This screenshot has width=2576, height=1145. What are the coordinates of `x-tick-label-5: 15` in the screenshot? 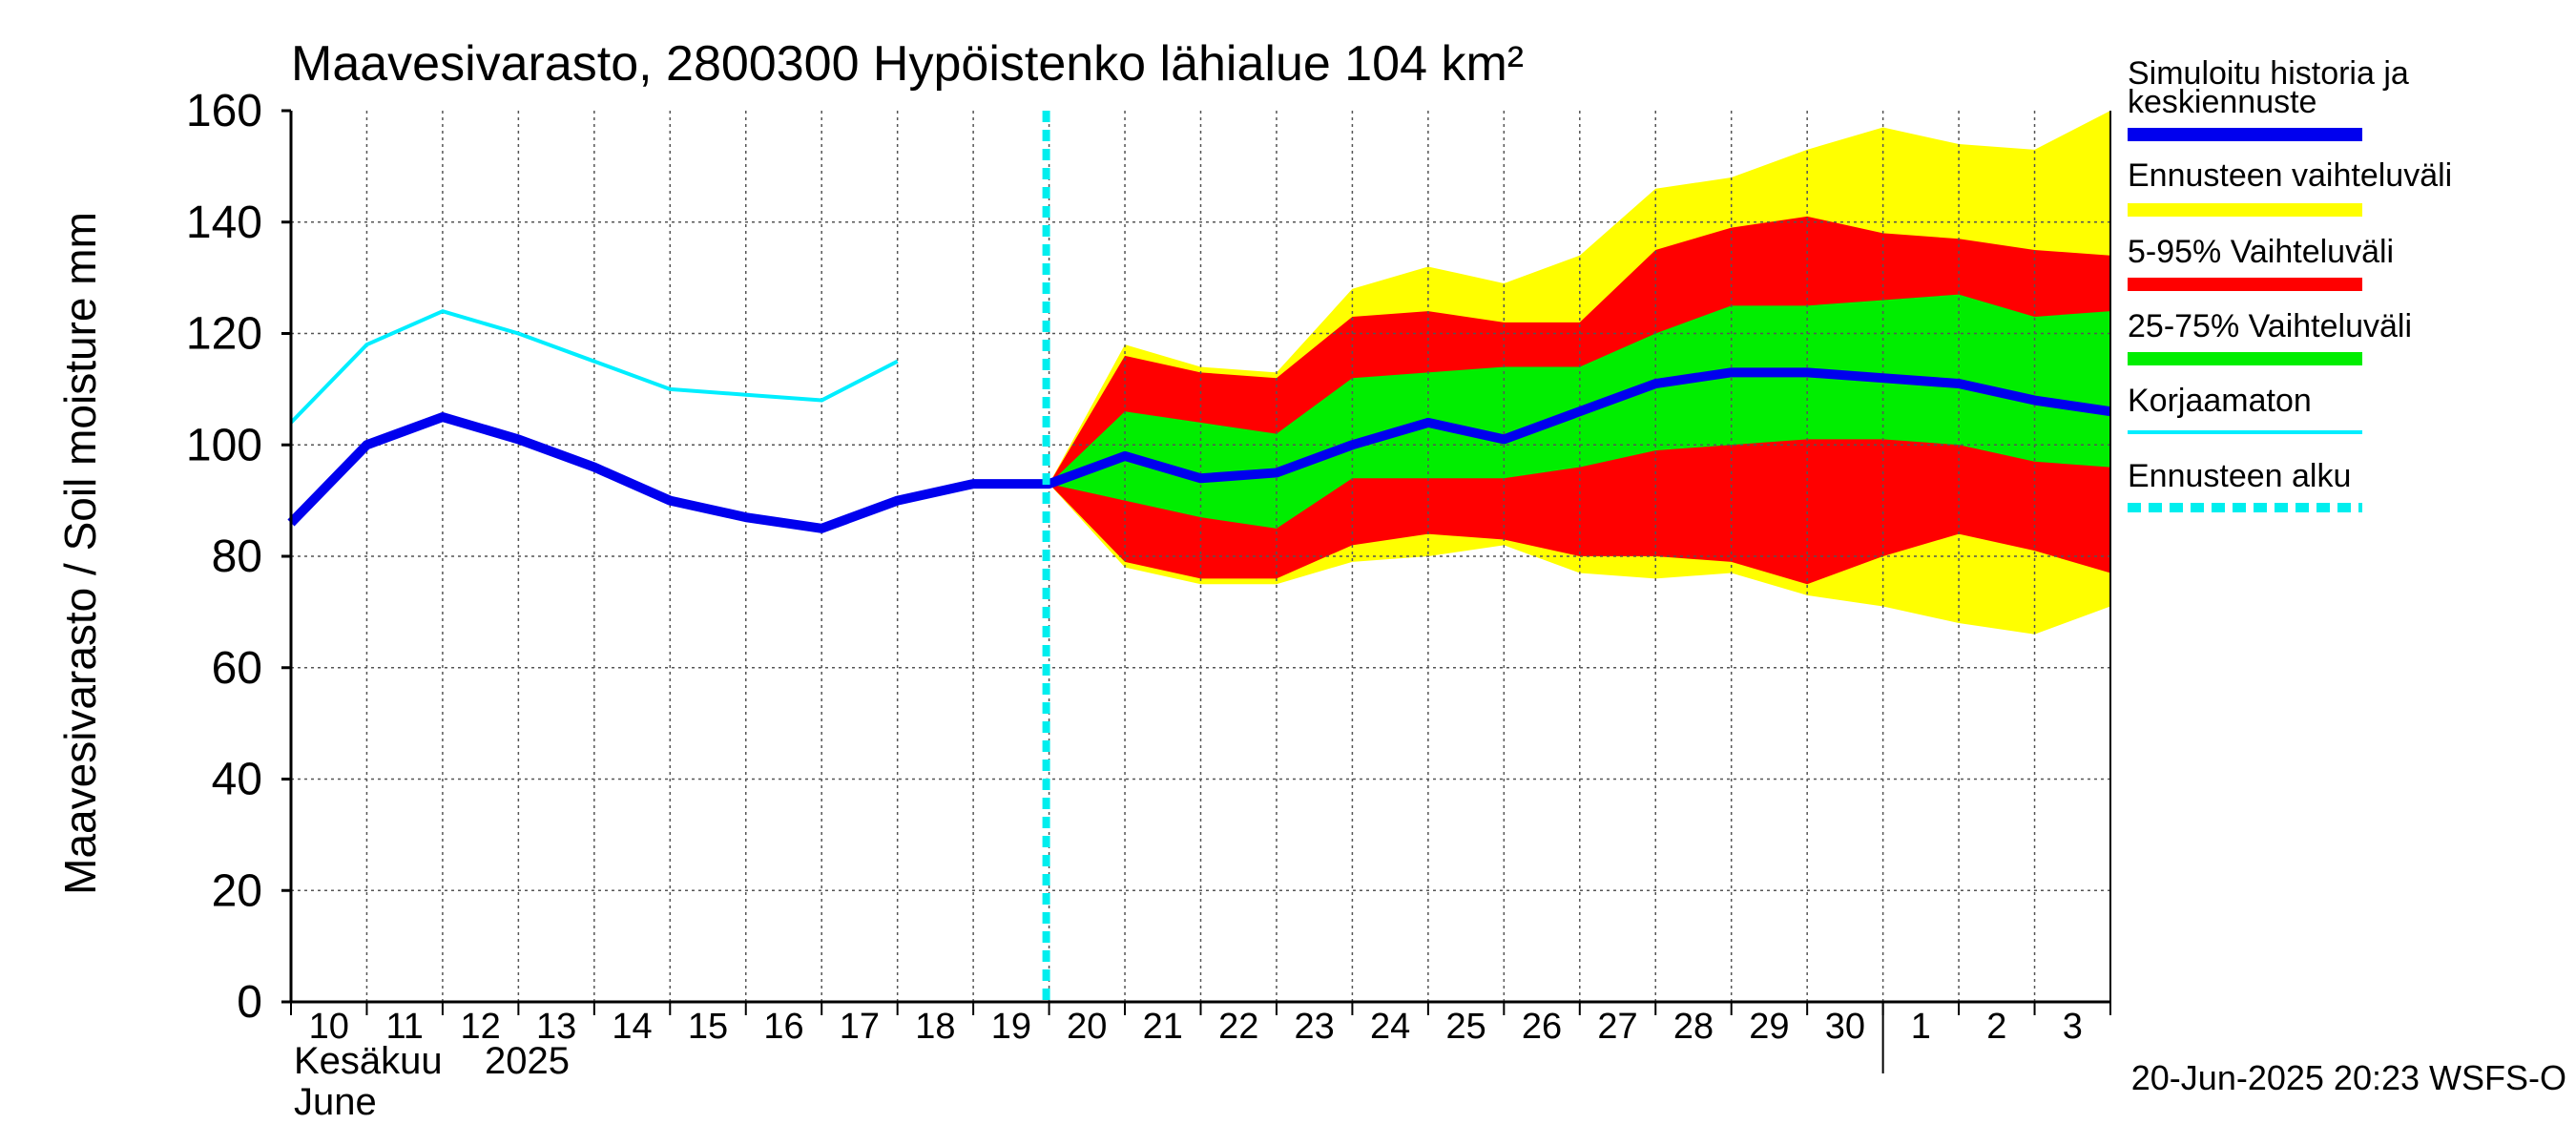 It's located at (708, 1027).